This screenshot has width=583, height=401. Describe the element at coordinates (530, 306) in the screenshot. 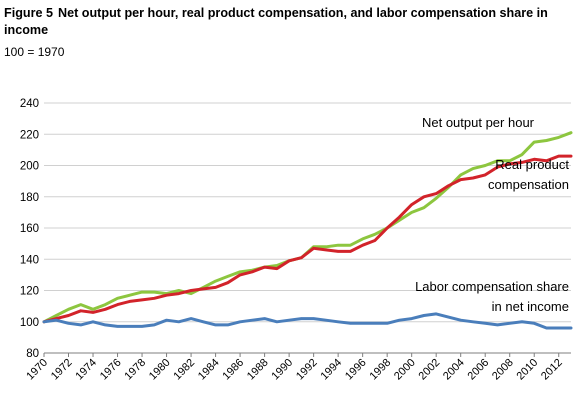

I see `series-label-2: in net income` at that location.